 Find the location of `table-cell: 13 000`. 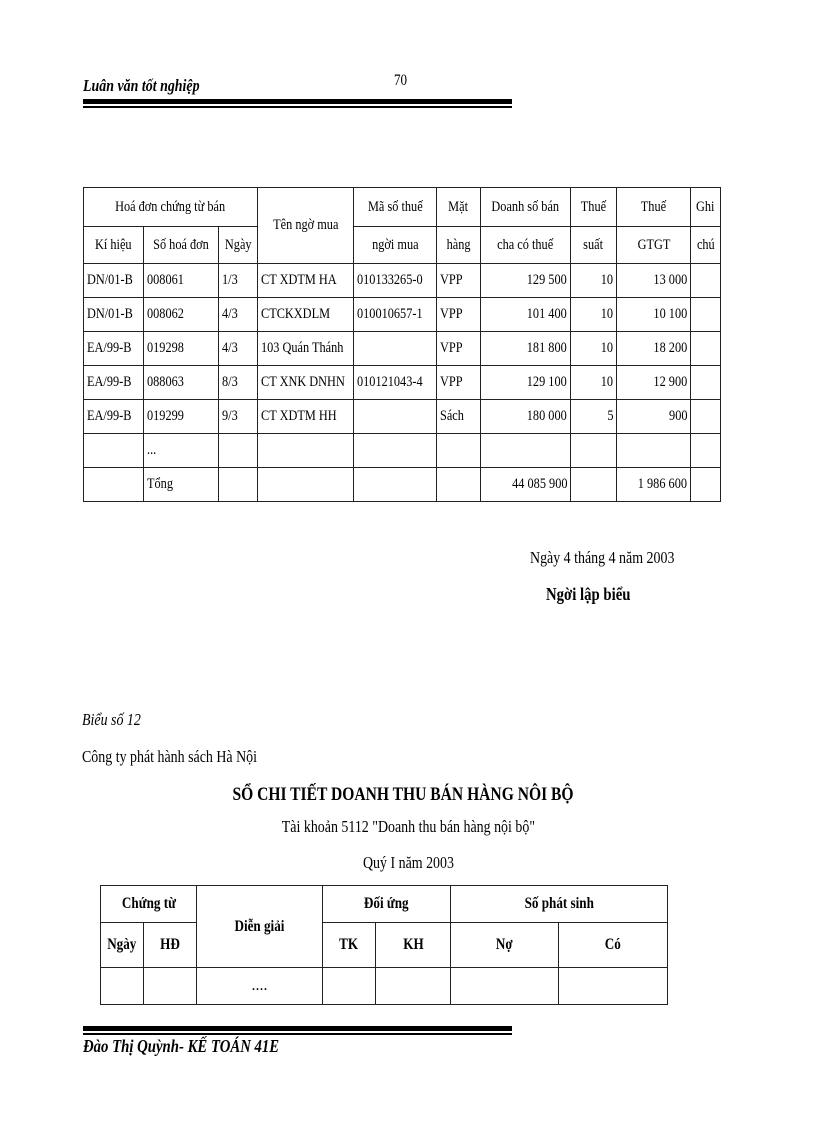

table-cell: 13 000 is located at coordinates (654, 280).